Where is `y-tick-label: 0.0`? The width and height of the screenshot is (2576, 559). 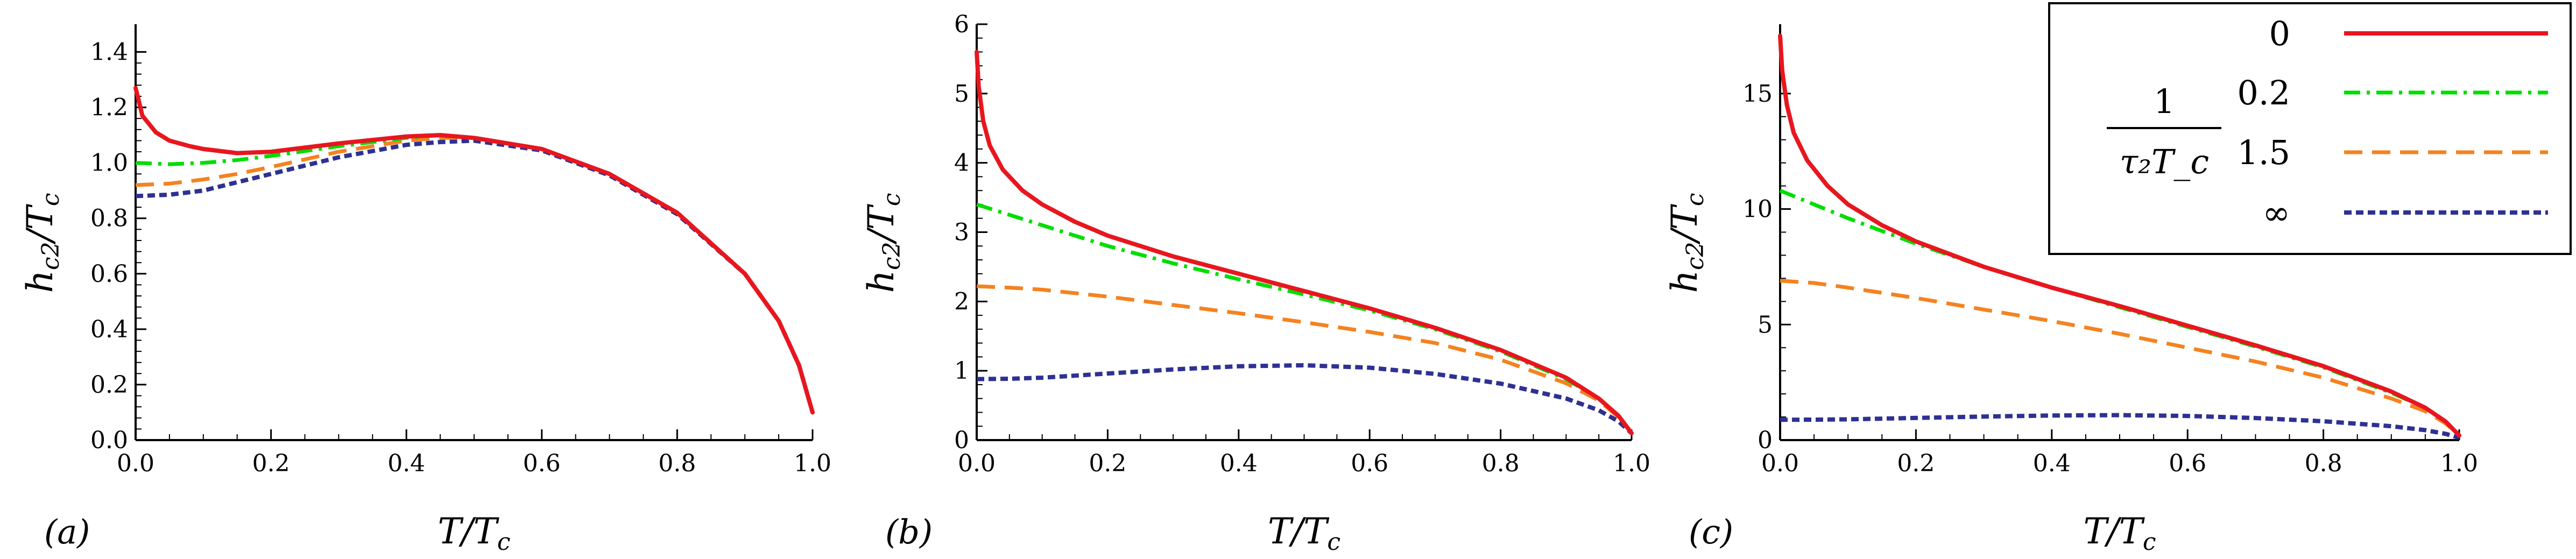
y-tick-label: 0.0 is located at coordinates (109, 441).